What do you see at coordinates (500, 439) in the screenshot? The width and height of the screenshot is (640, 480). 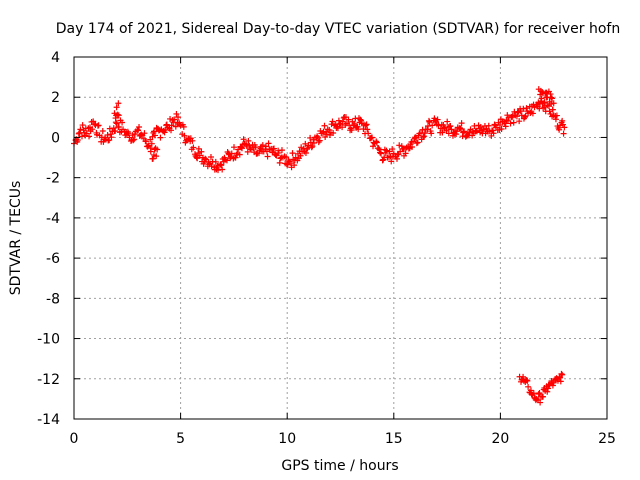 I see `x-tick-label: 20` at bounding box center [500, 439].